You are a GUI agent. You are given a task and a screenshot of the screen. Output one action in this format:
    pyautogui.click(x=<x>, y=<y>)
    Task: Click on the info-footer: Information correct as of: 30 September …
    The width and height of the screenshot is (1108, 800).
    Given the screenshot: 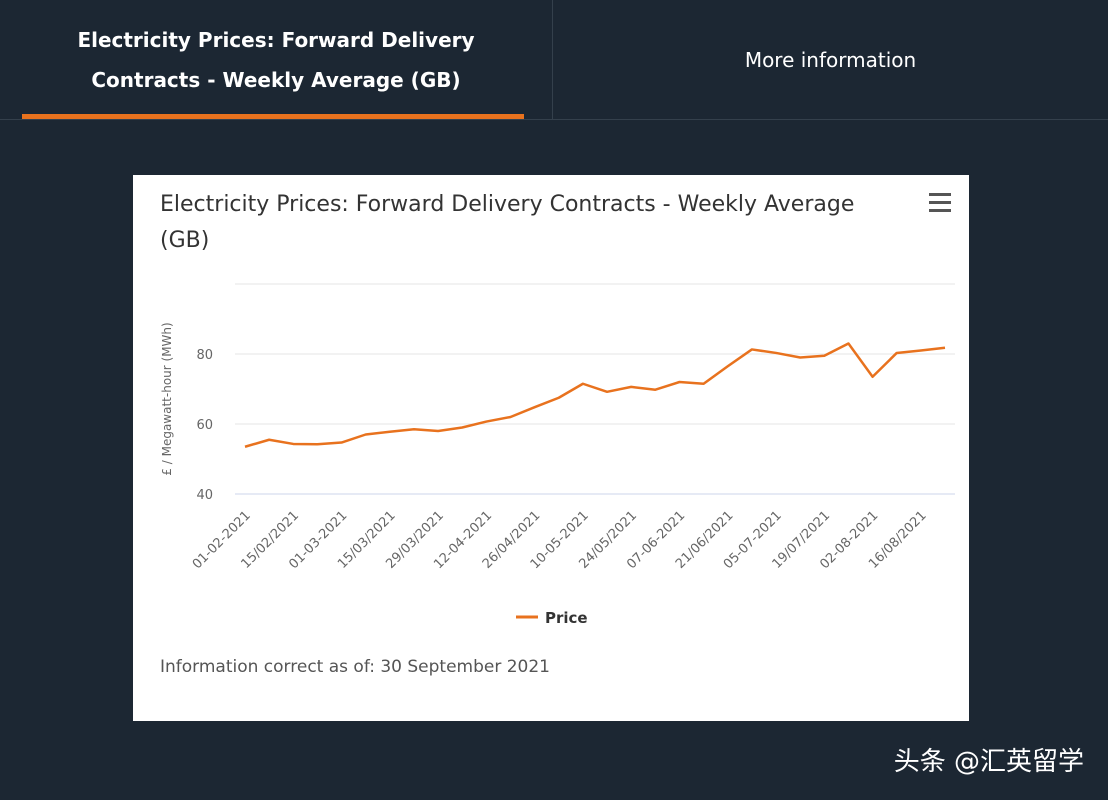 What is the action you would take?
    pyautogui.click(x=355, y=667)
    